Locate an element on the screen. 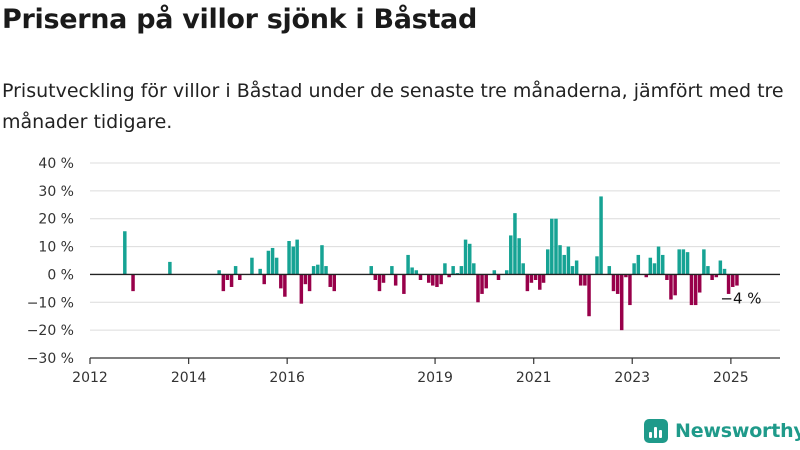 This screenshot has width=800, height=450. y-tick-label: −10 % is located at coordinates (50, 303).